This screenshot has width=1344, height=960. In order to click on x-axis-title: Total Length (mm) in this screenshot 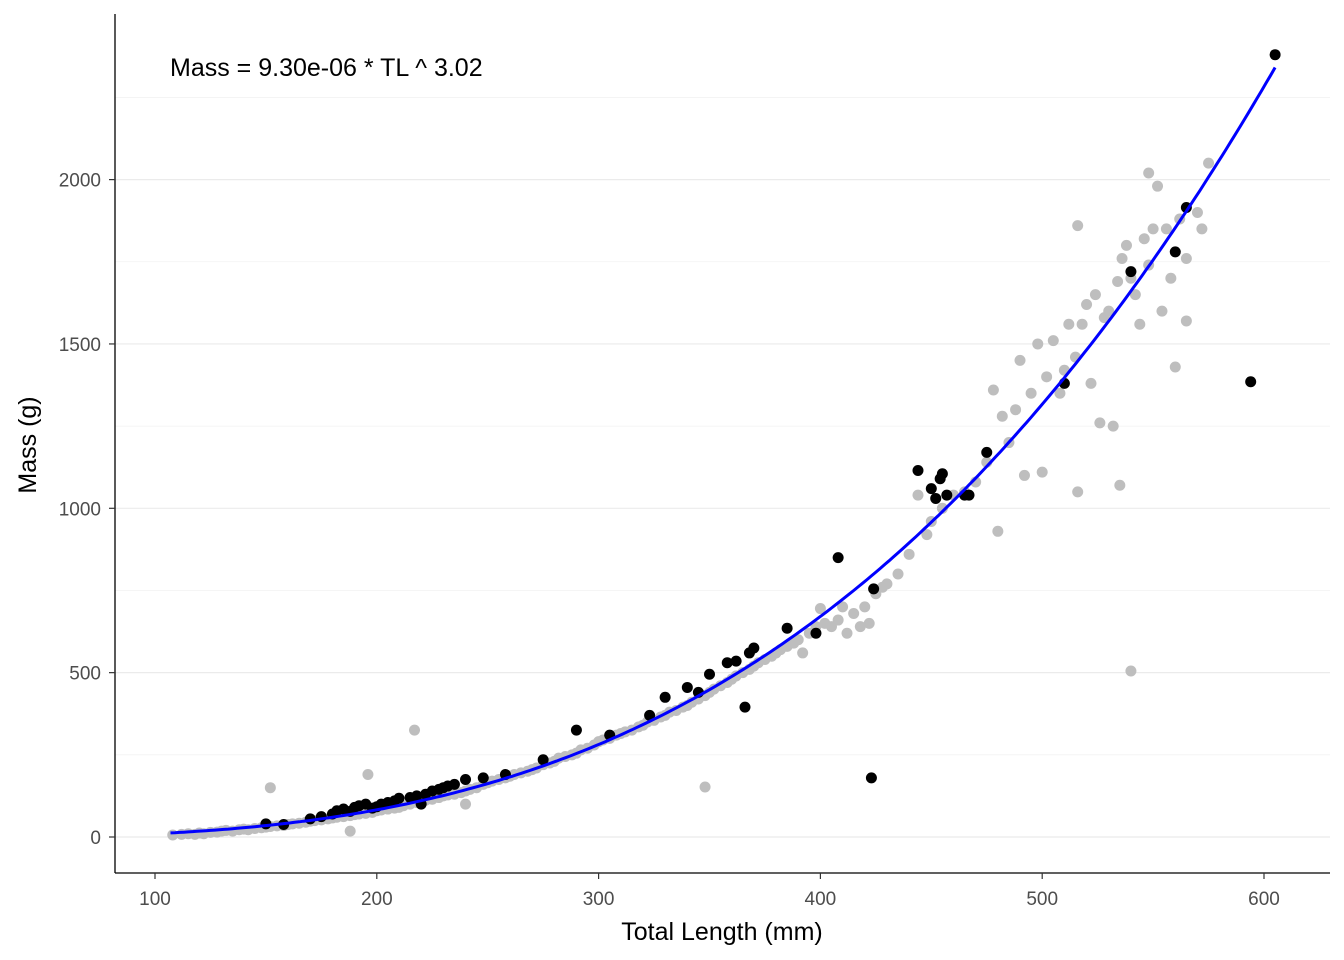, I will do `click(721, 932)`.